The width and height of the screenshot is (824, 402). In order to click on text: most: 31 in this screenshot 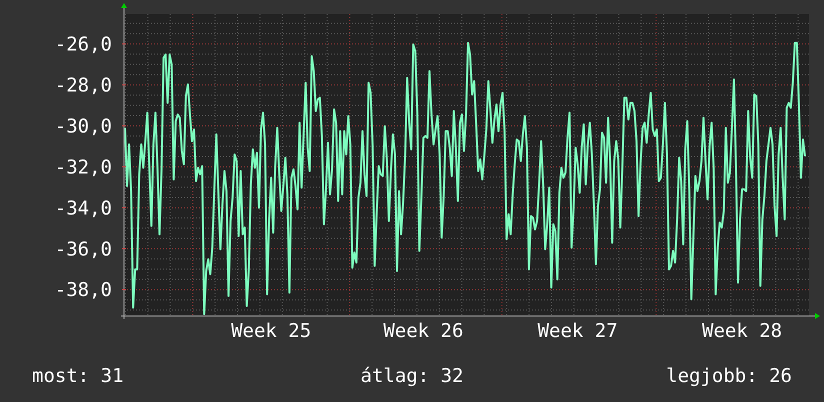, I will do `click(78, 376)`.